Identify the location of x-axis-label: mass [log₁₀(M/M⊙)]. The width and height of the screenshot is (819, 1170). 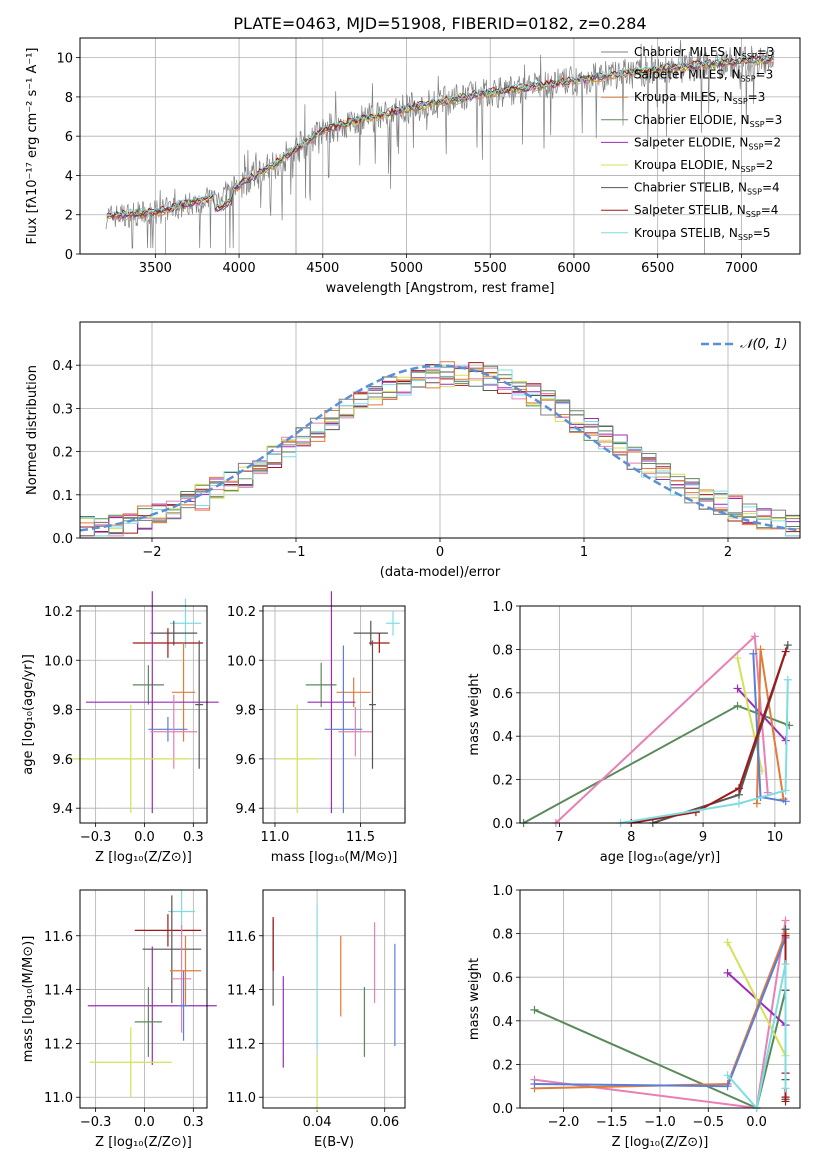
(334, 857).